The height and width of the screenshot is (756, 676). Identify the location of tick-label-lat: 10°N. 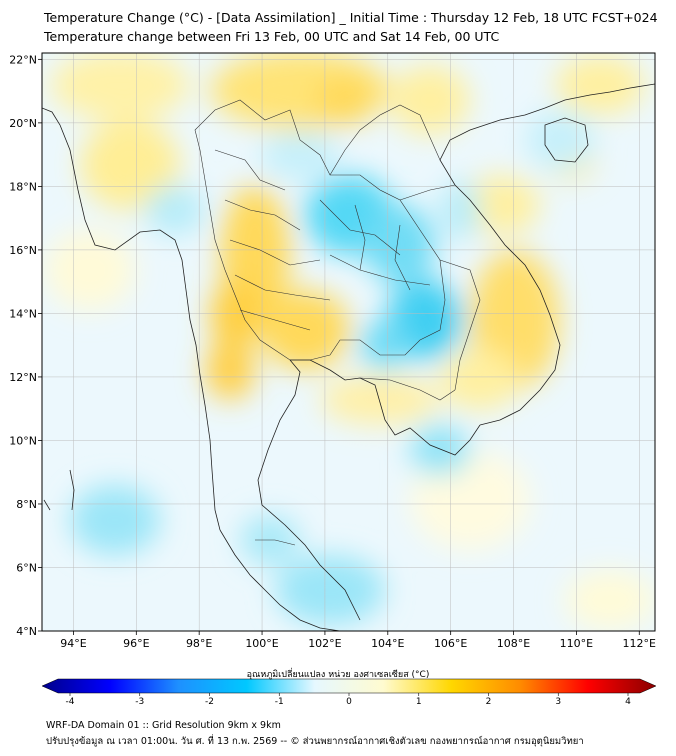
(23, 440).